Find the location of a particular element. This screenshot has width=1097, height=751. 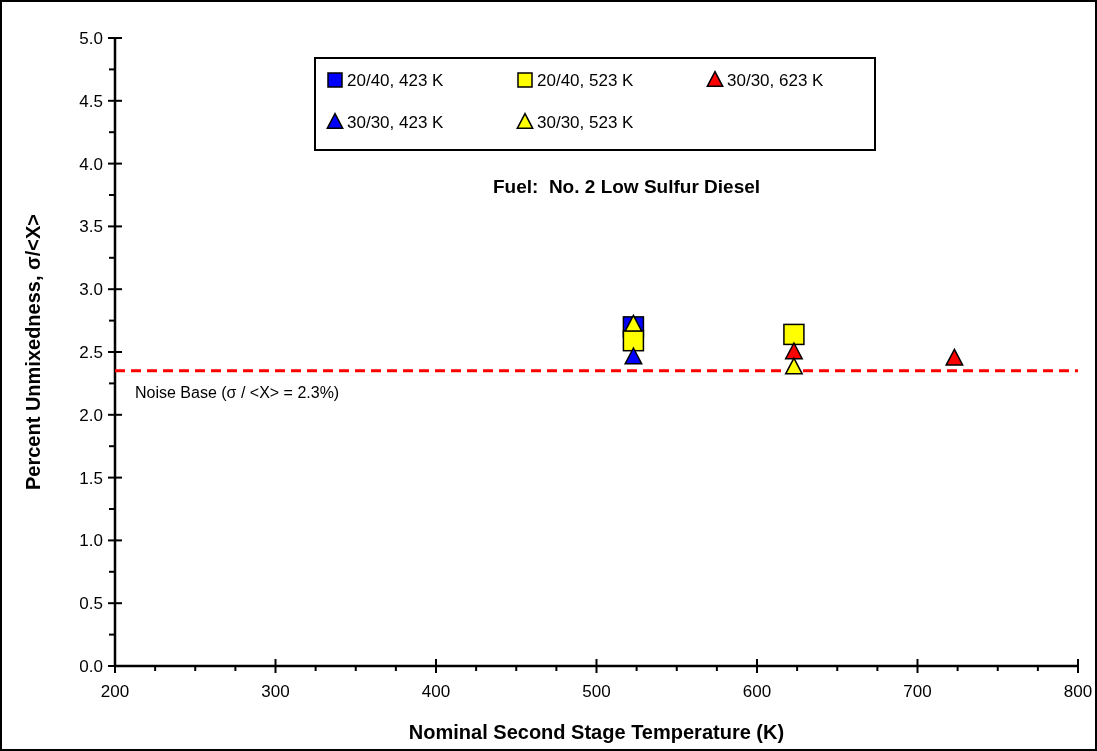

x-tick-label: 700 is located at coordinates (917, 691).